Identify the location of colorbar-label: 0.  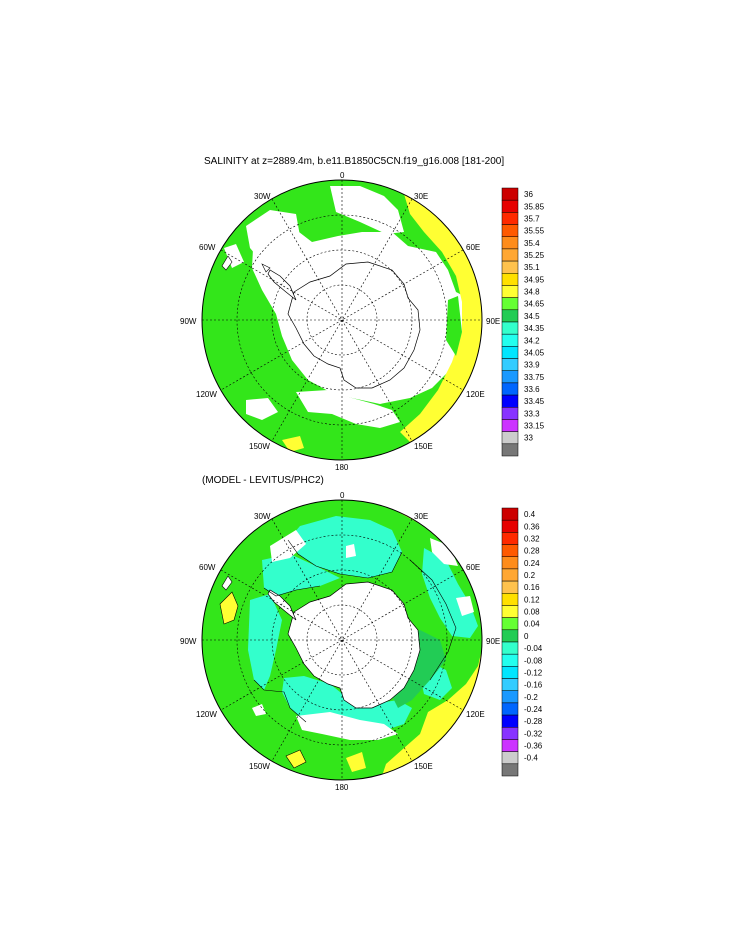
(526, 636).